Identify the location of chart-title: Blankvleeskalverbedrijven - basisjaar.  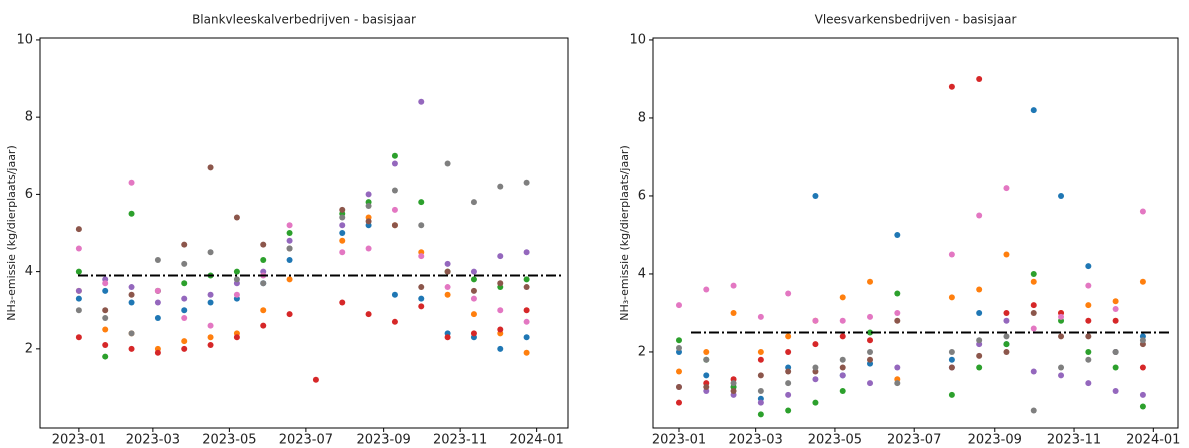
(304, 20).